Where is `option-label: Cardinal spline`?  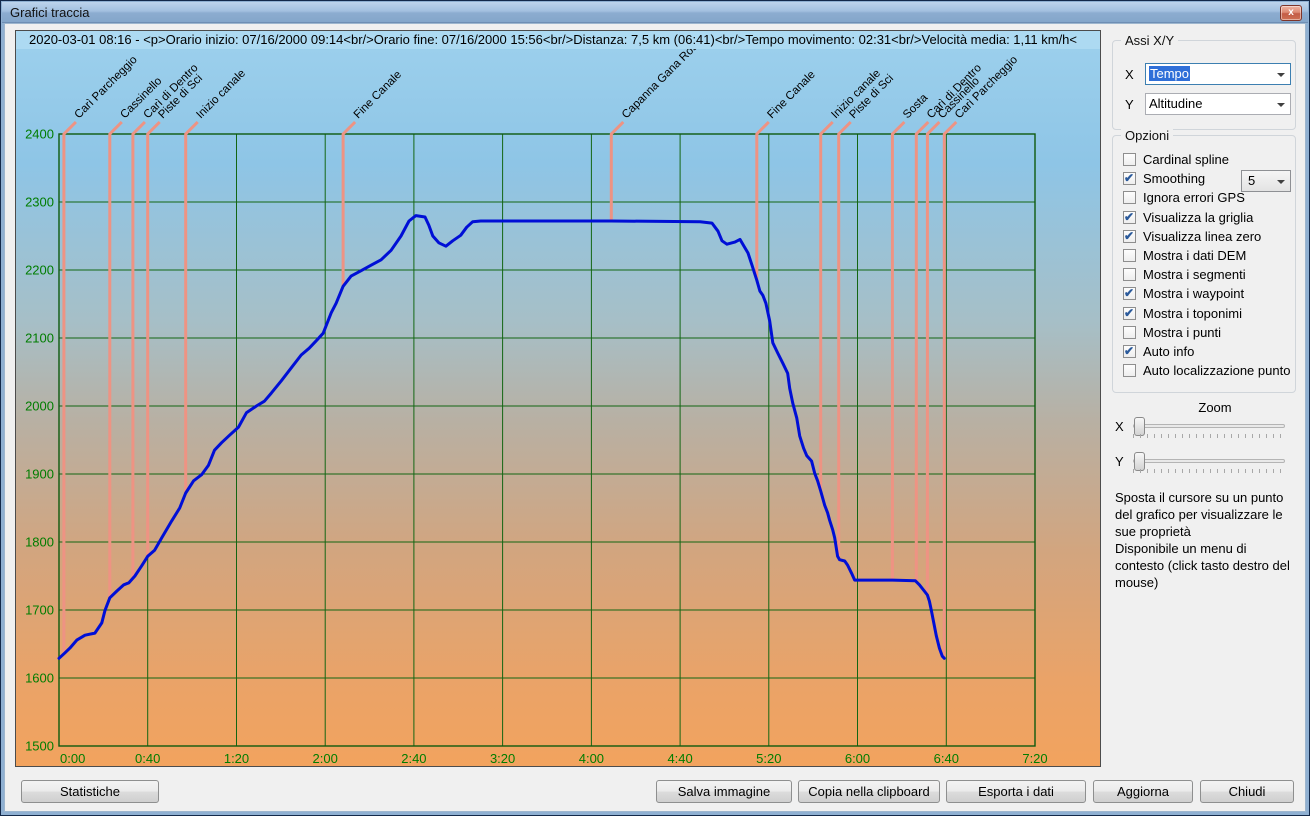
option-label: Cardinal spline is located at coordinates (1186, 159).